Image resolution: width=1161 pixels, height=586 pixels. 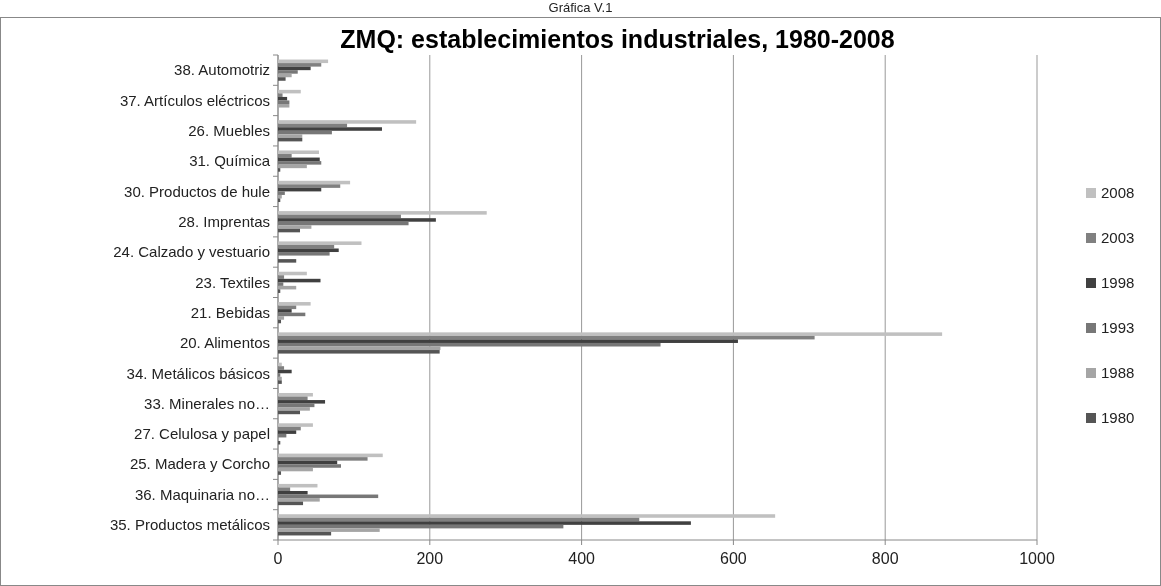 I want to click on legend-label: 2003, so click(x=1118, y=238).